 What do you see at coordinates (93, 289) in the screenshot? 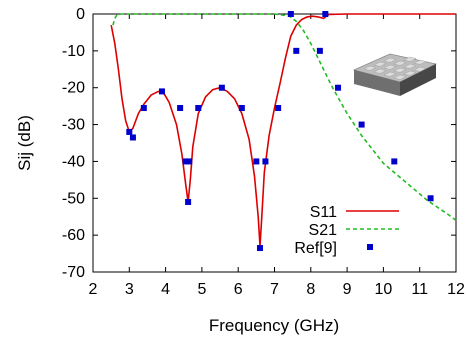
I see `x-tick-label: 2` at bounding box center [93, 289].